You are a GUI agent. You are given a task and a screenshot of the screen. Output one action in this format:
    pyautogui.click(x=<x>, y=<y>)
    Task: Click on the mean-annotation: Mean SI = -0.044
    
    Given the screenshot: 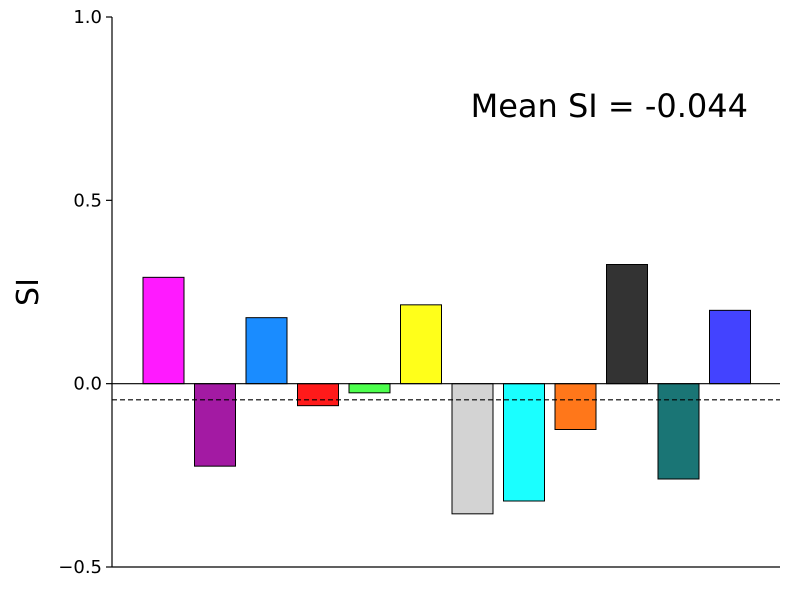 What is the action you would take?
    pyautogui.click(x=609, y=106)
    